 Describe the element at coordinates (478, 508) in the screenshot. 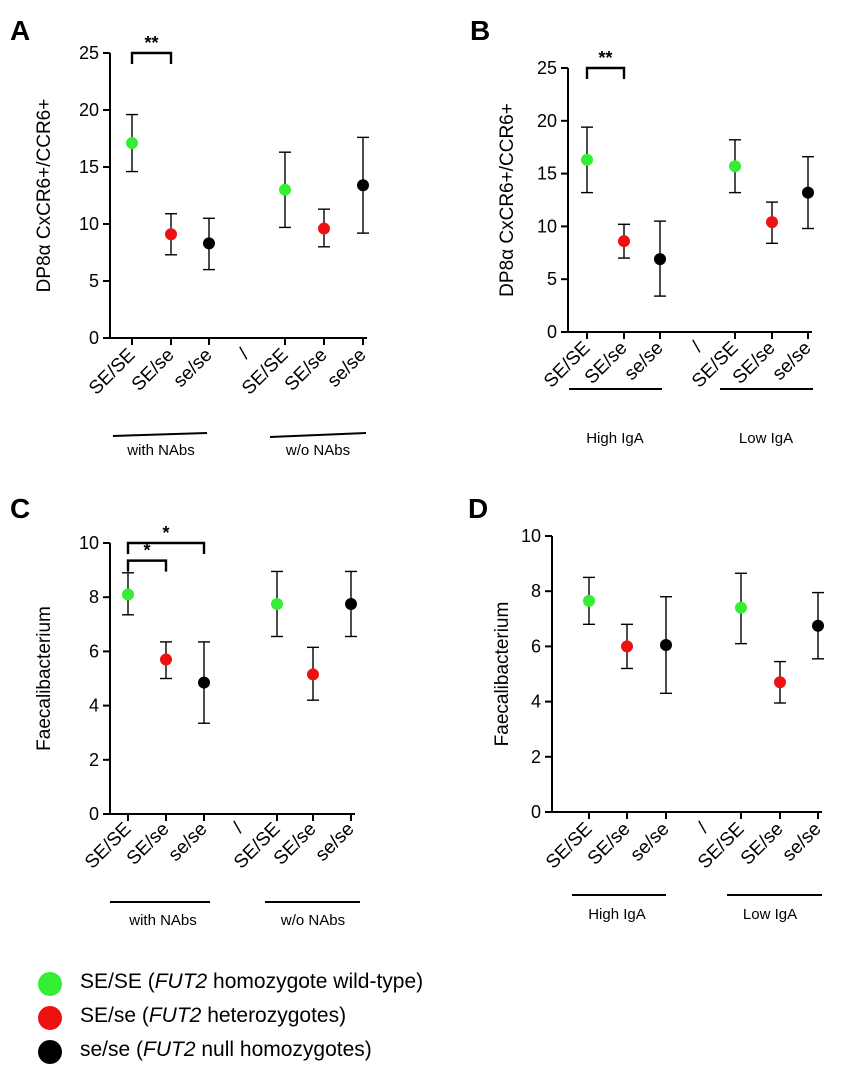

I see `panel-letter: D` at that location.